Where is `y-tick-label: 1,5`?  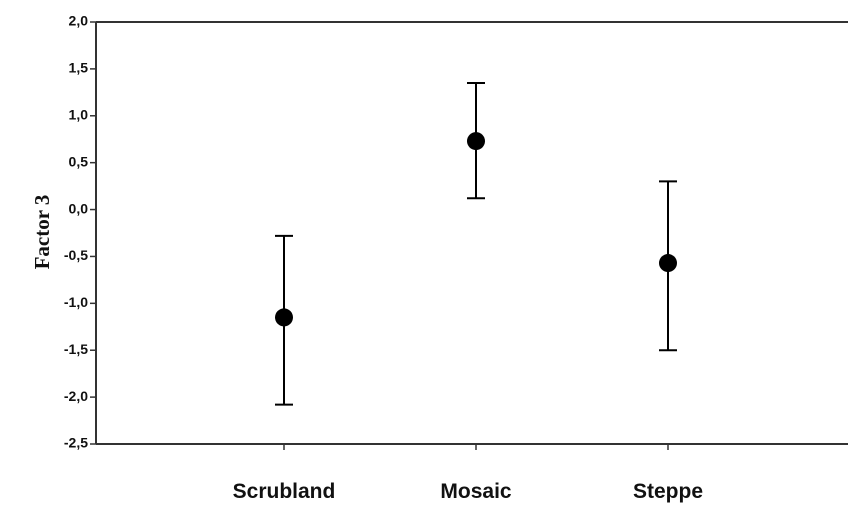
y-tick-label: 1,5 is located at coordinates (79, 68).